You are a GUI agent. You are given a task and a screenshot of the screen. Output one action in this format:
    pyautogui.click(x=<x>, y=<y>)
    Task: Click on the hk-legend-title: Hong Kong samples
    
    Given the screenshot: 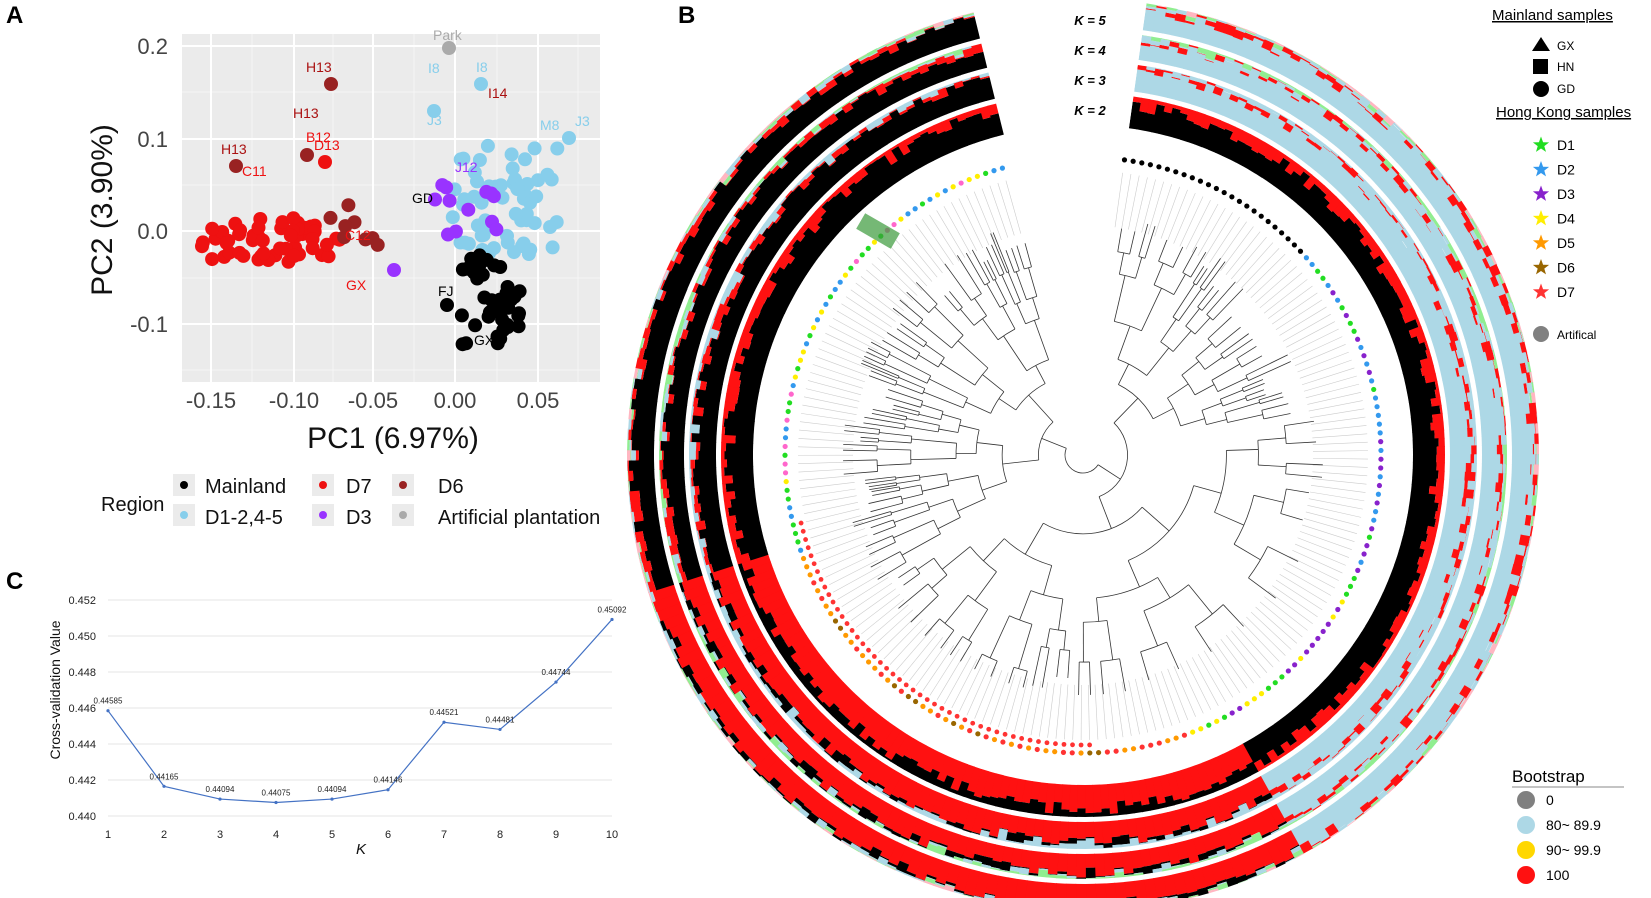 What is the action you would take?
    pyautogui.click(x=1563, y=112)
    